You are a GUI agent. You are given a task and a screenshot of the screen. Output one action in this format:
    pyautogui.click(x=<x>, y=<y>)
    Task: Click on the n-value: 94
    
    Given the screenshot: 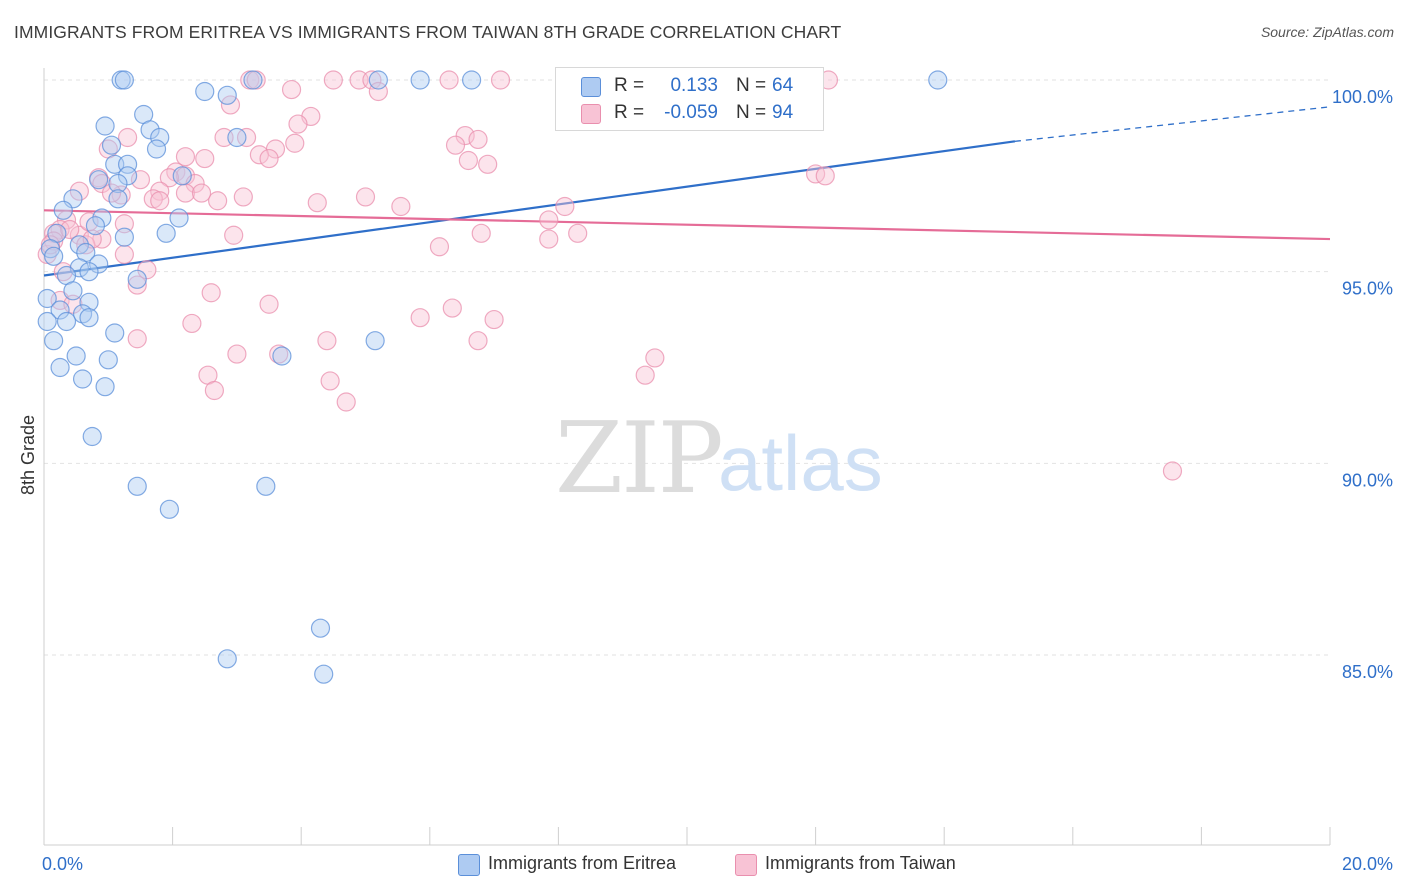 What is the action you would take?
    pyautogui.click(x=783, y=112)
    